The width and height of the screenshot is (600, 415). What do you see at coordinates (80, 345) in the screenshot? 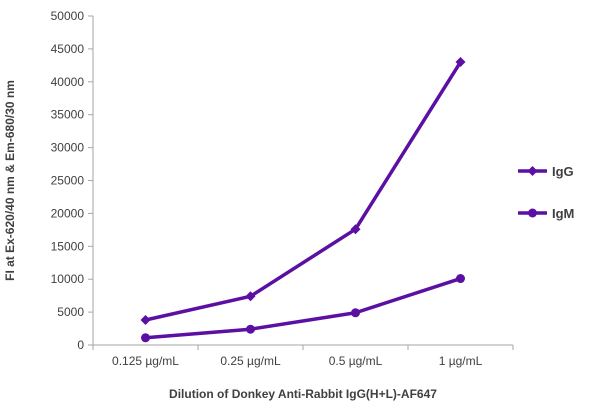
I see `y-tick-label: 0` at bounding box center [80, 345].